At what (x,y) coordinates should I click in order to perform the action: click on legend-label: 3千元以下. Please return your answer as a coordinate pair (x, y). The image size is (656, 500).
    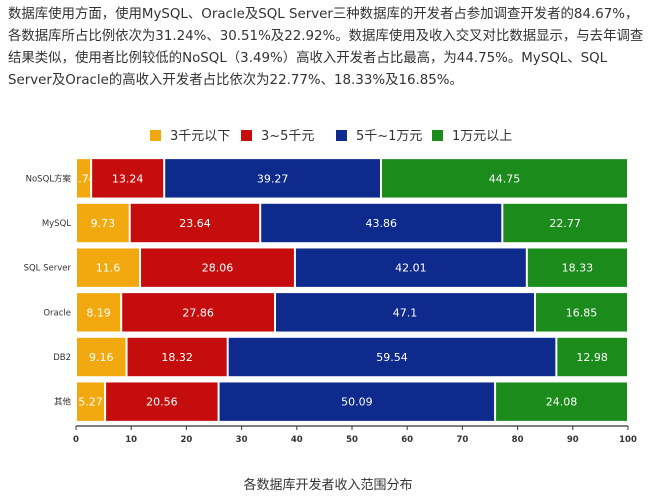
    Looking at the image, I should click on (200, 136).